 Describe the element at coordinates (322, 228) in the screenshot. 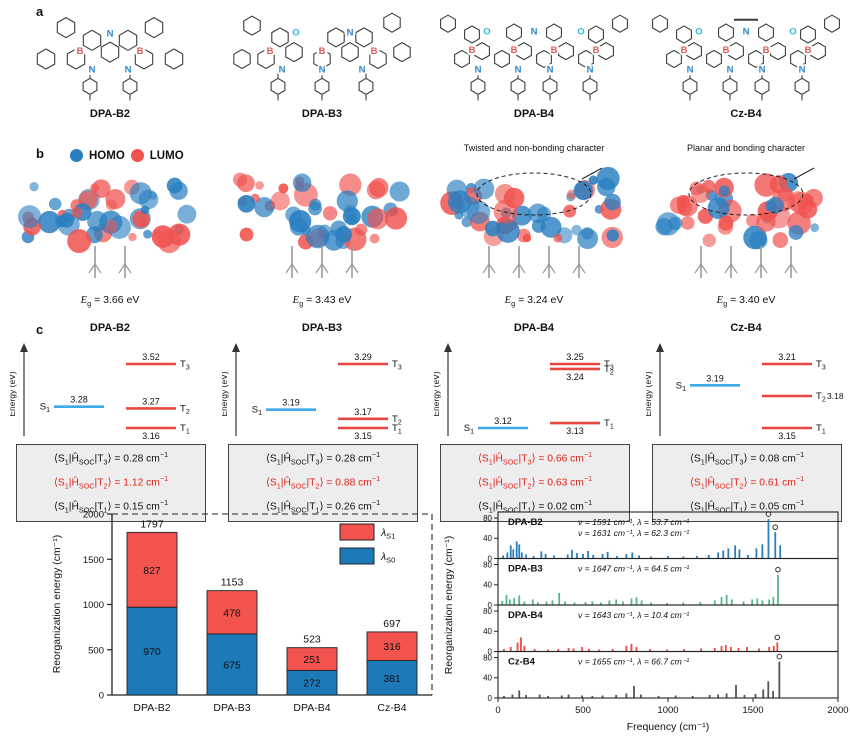

I see `orbital-block` at that location.